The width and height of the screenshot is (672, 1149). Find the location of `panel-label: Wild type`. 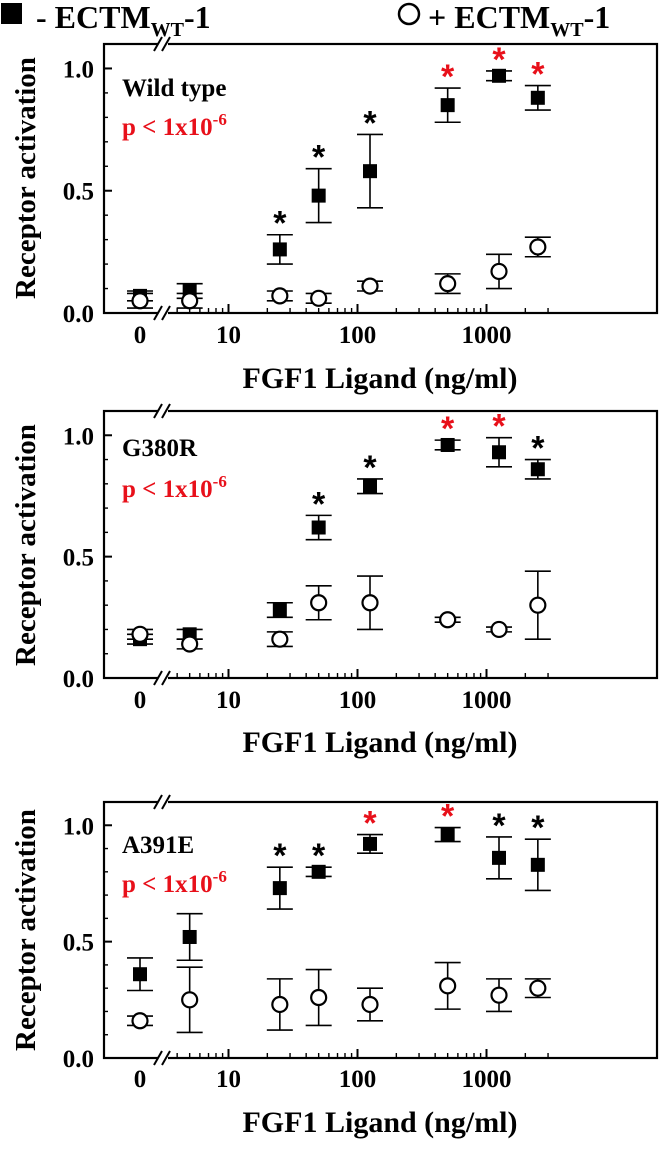

panel-label: Wild type is located at coordinates (174, 88).